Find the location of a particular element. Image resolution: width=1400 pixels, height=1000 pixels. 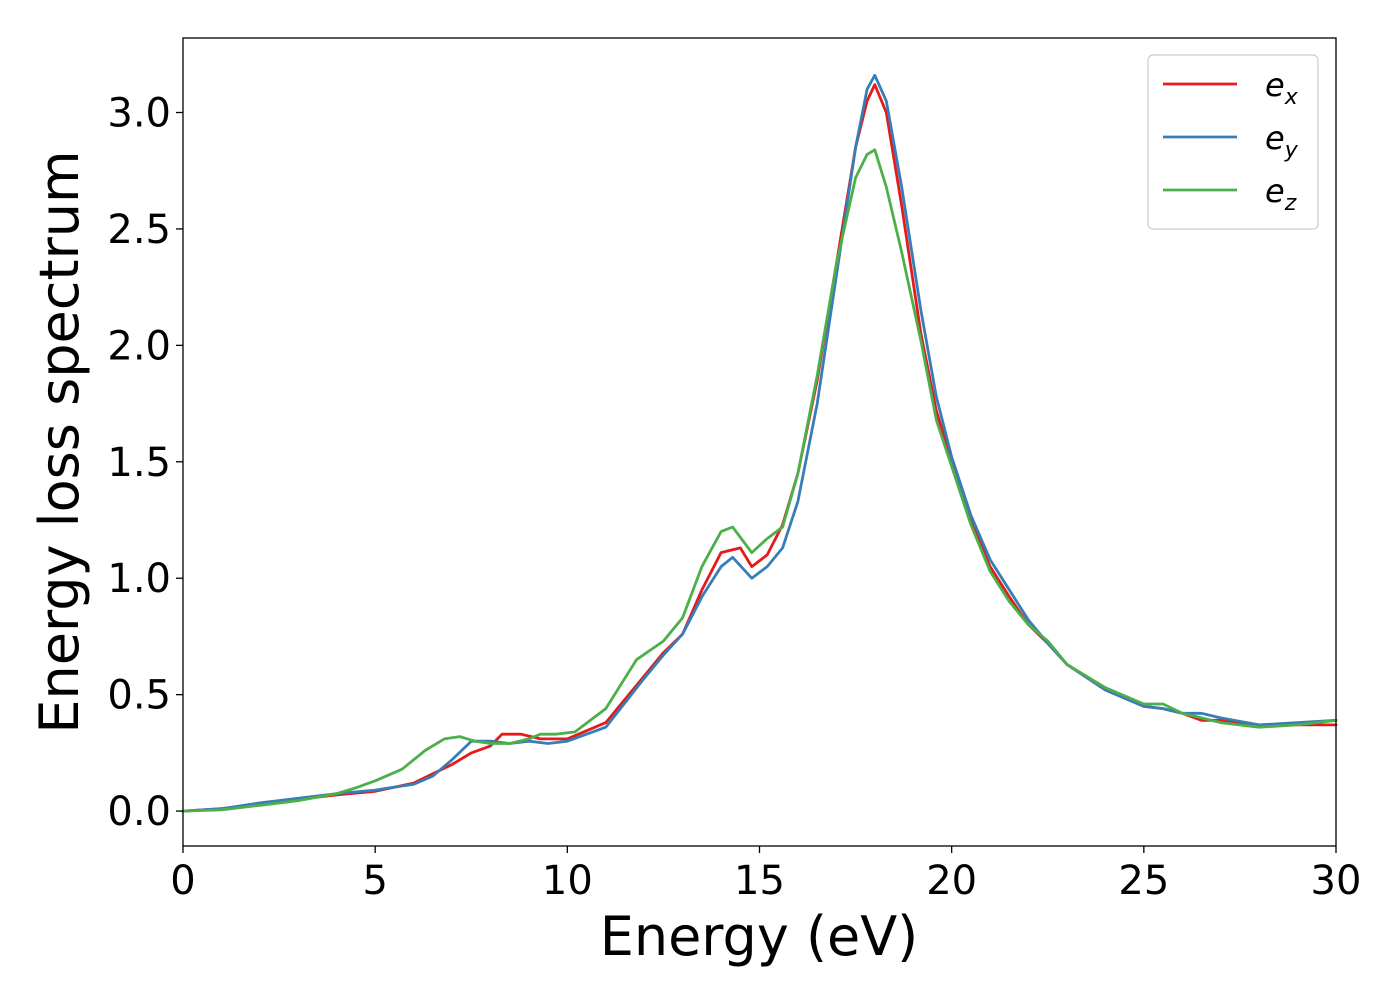

x-tick-label: 5 is located at coordinates (374, 881).